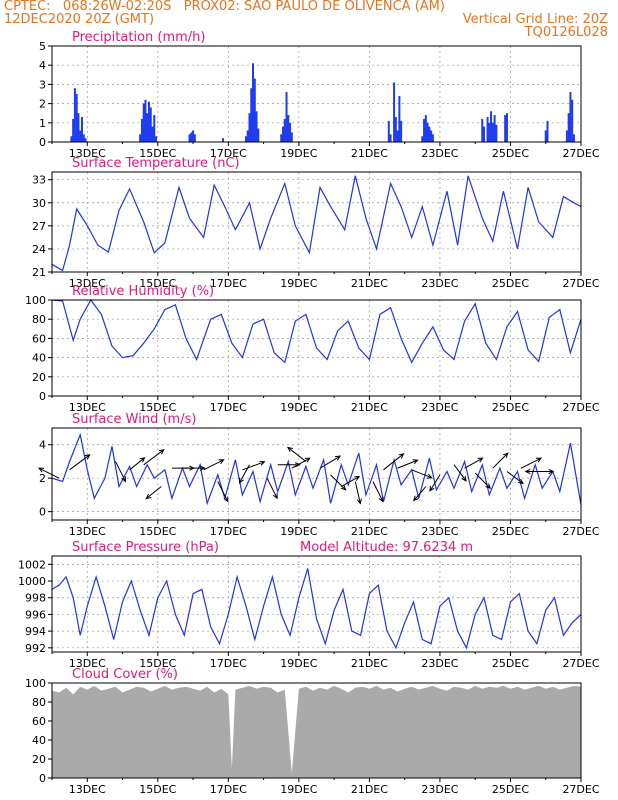 Image resolution: width=618 pixels, height=800 pixels. Describe the element at coordinates (439, 663) in the screenshot. I see `pres-xtick-label-5: 23DEC` at that location.